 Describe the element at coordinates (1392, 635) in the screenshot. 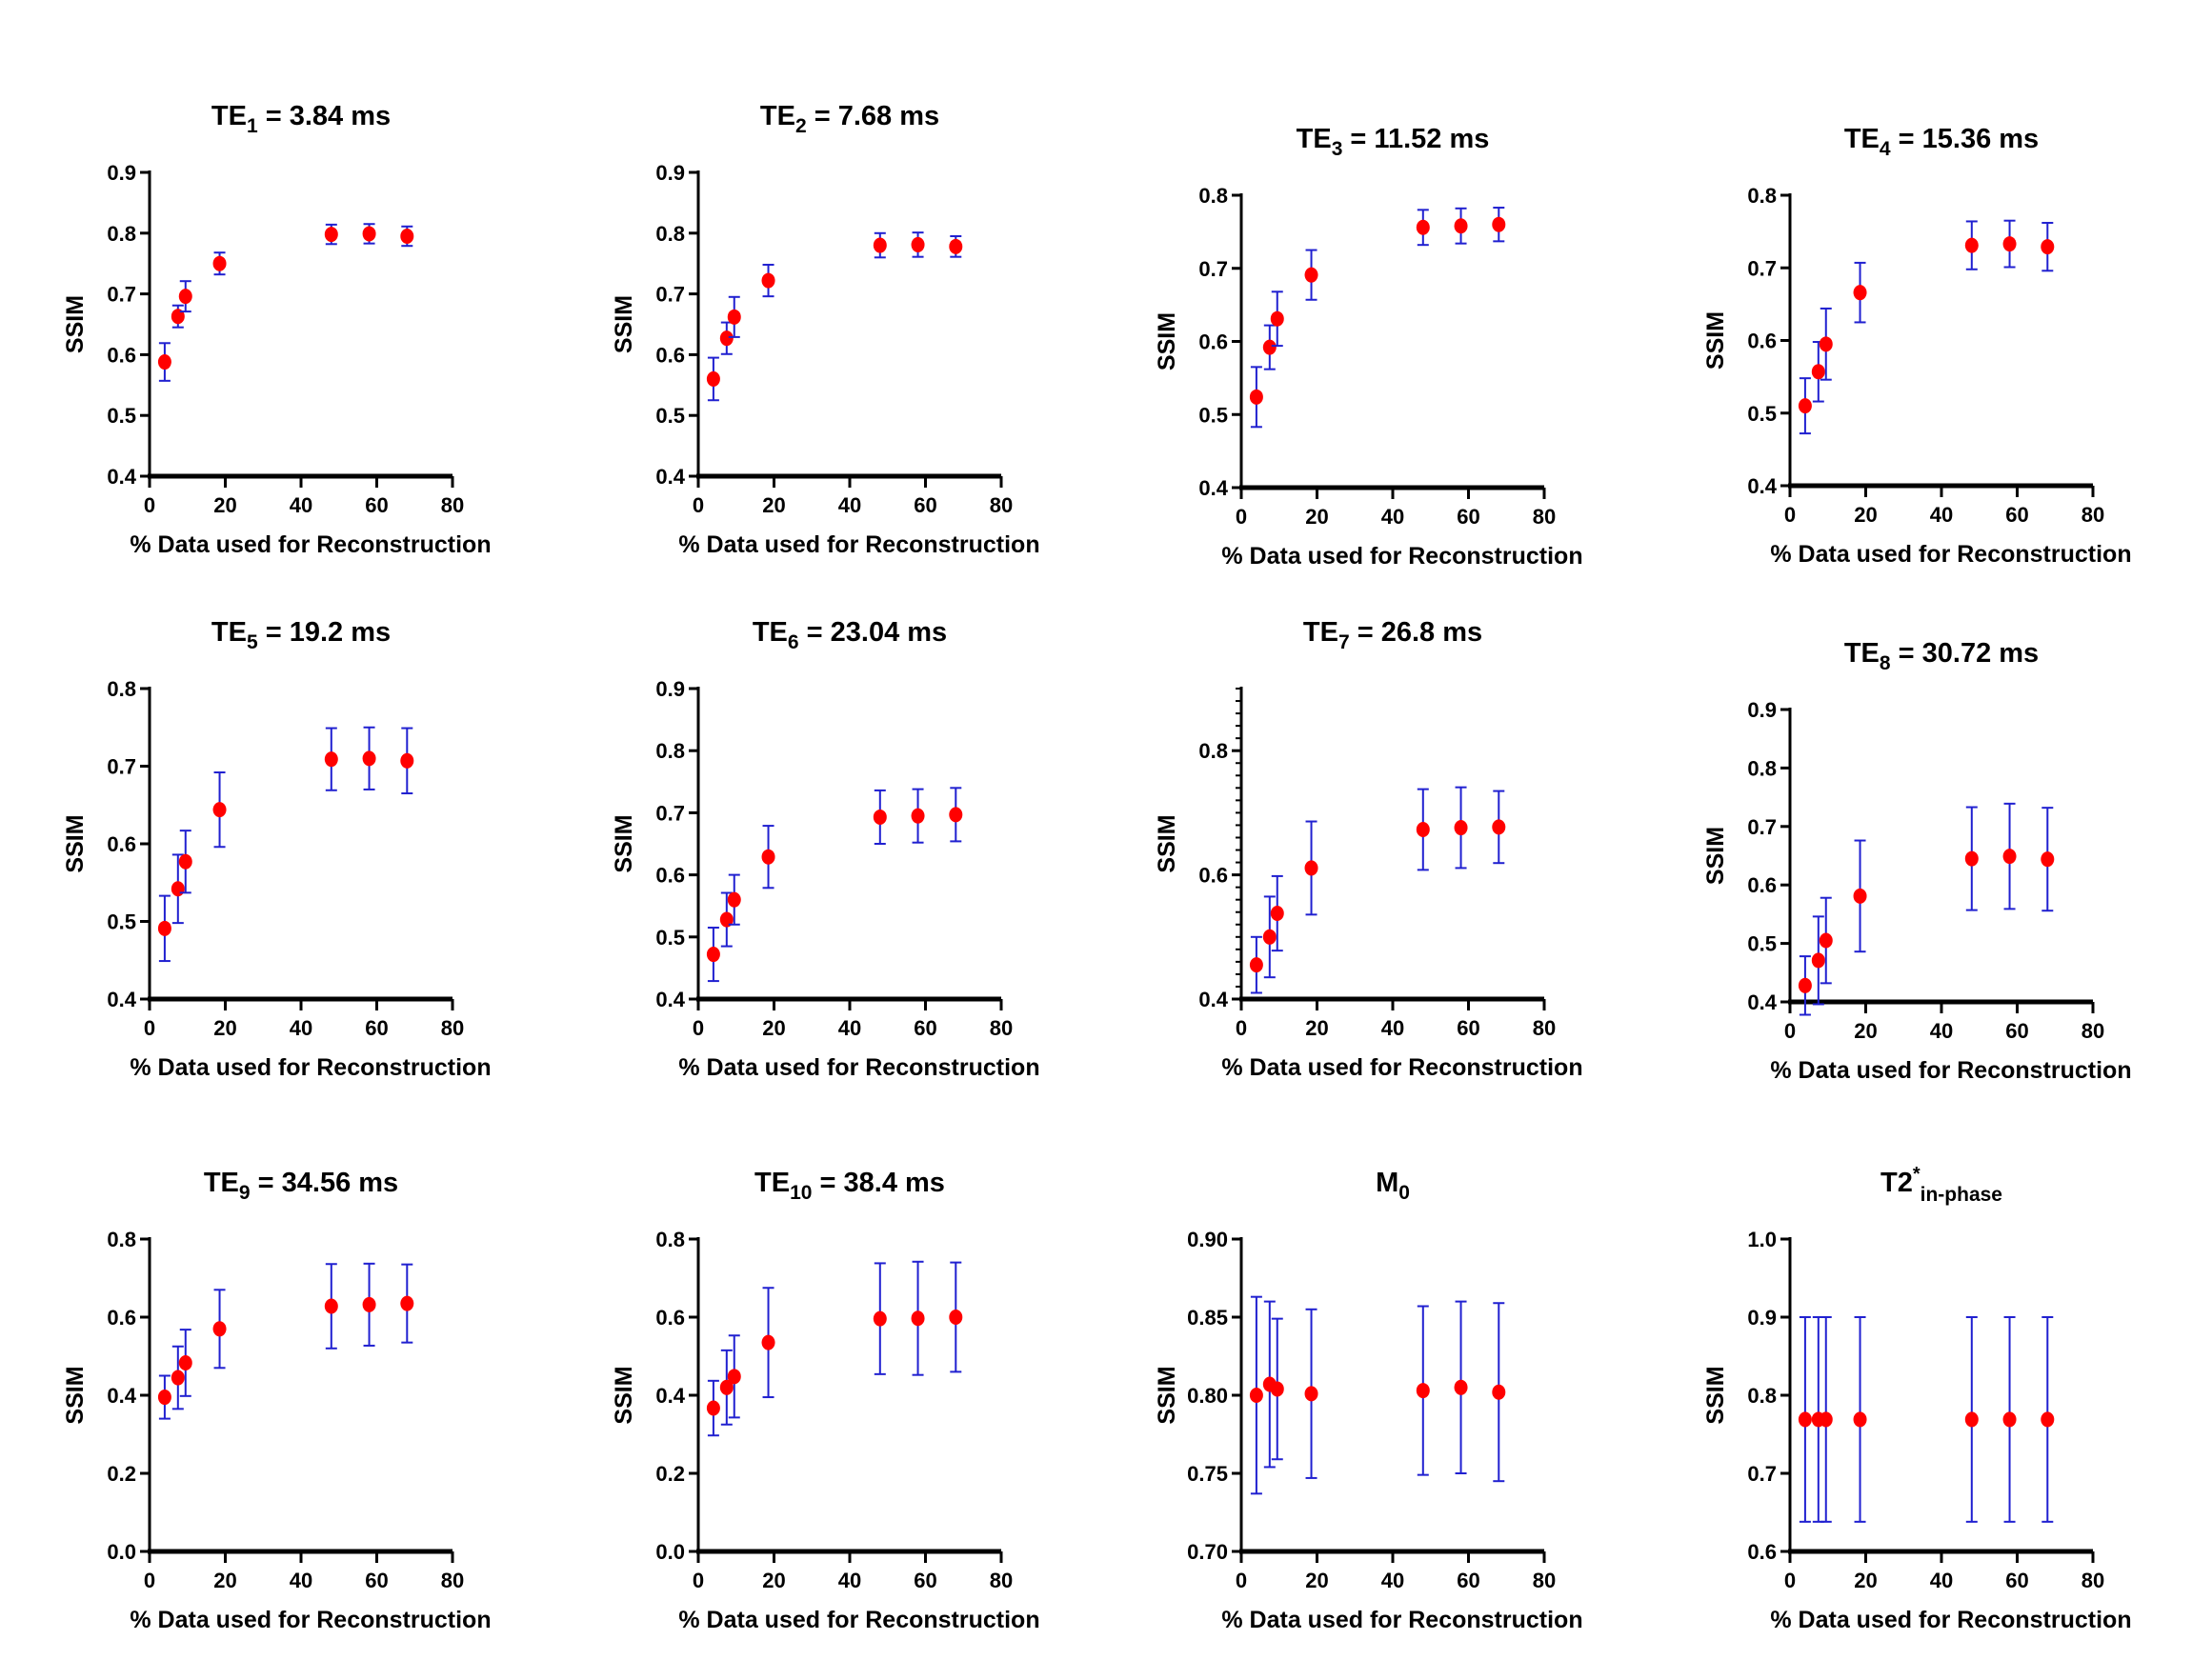

I see `chart-title: TE7 = 26.8 ms` at that location.